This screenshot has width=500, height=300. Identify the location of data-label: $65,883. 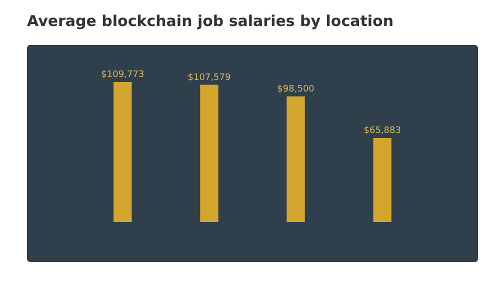
(382, 131).